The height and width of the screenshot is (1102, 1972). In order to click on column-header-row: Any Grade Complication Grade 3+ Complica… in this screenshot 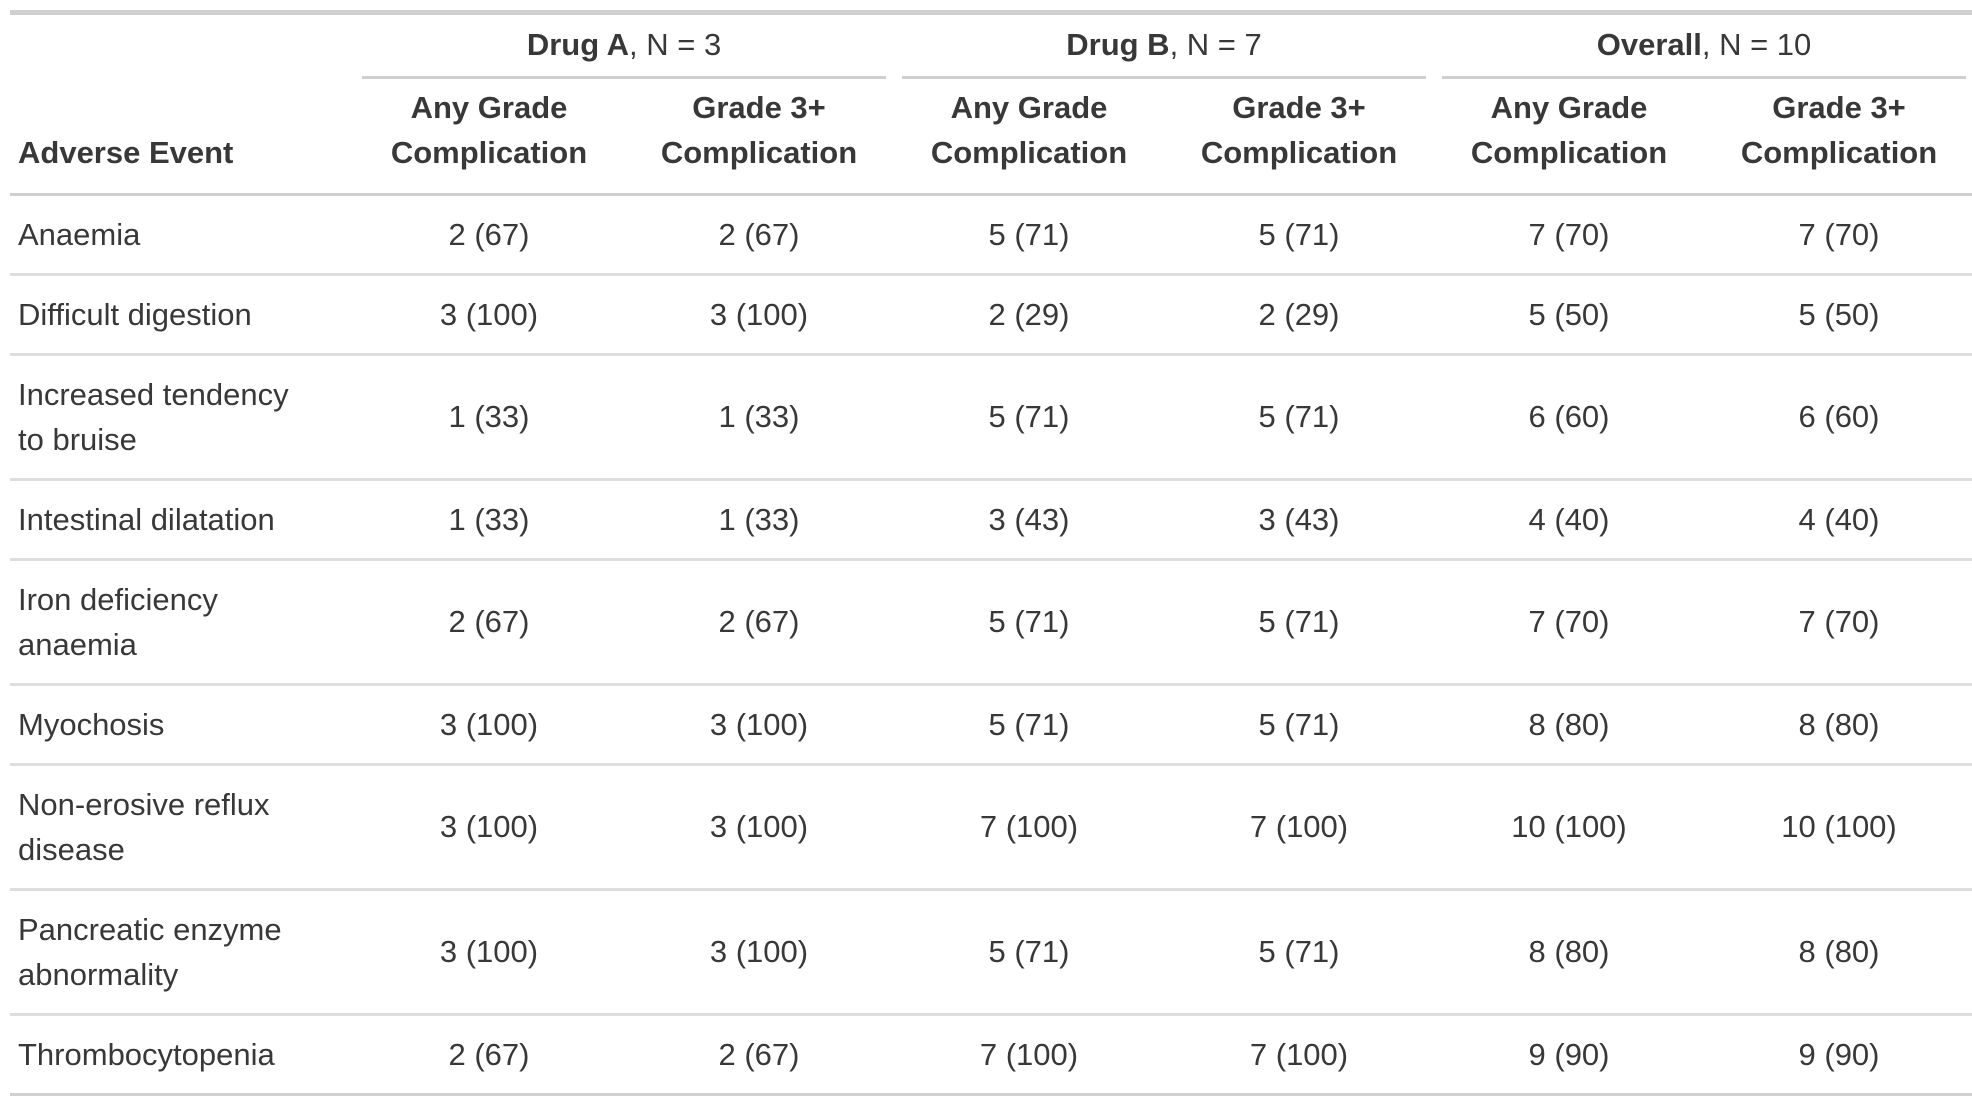, I will do `click(991, 137)`.